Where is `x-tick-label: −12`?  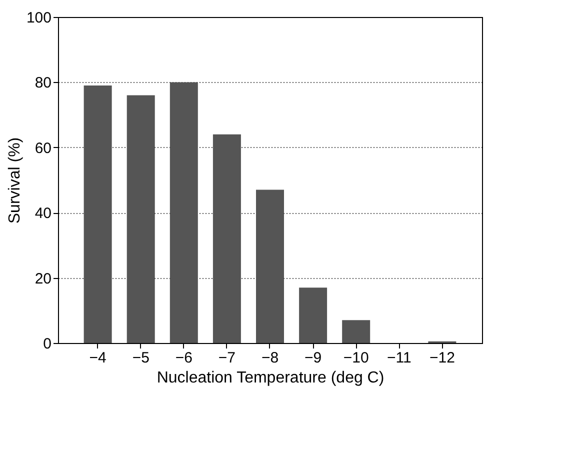 x-tick-label: −12 is located at coordinates (442, 358).